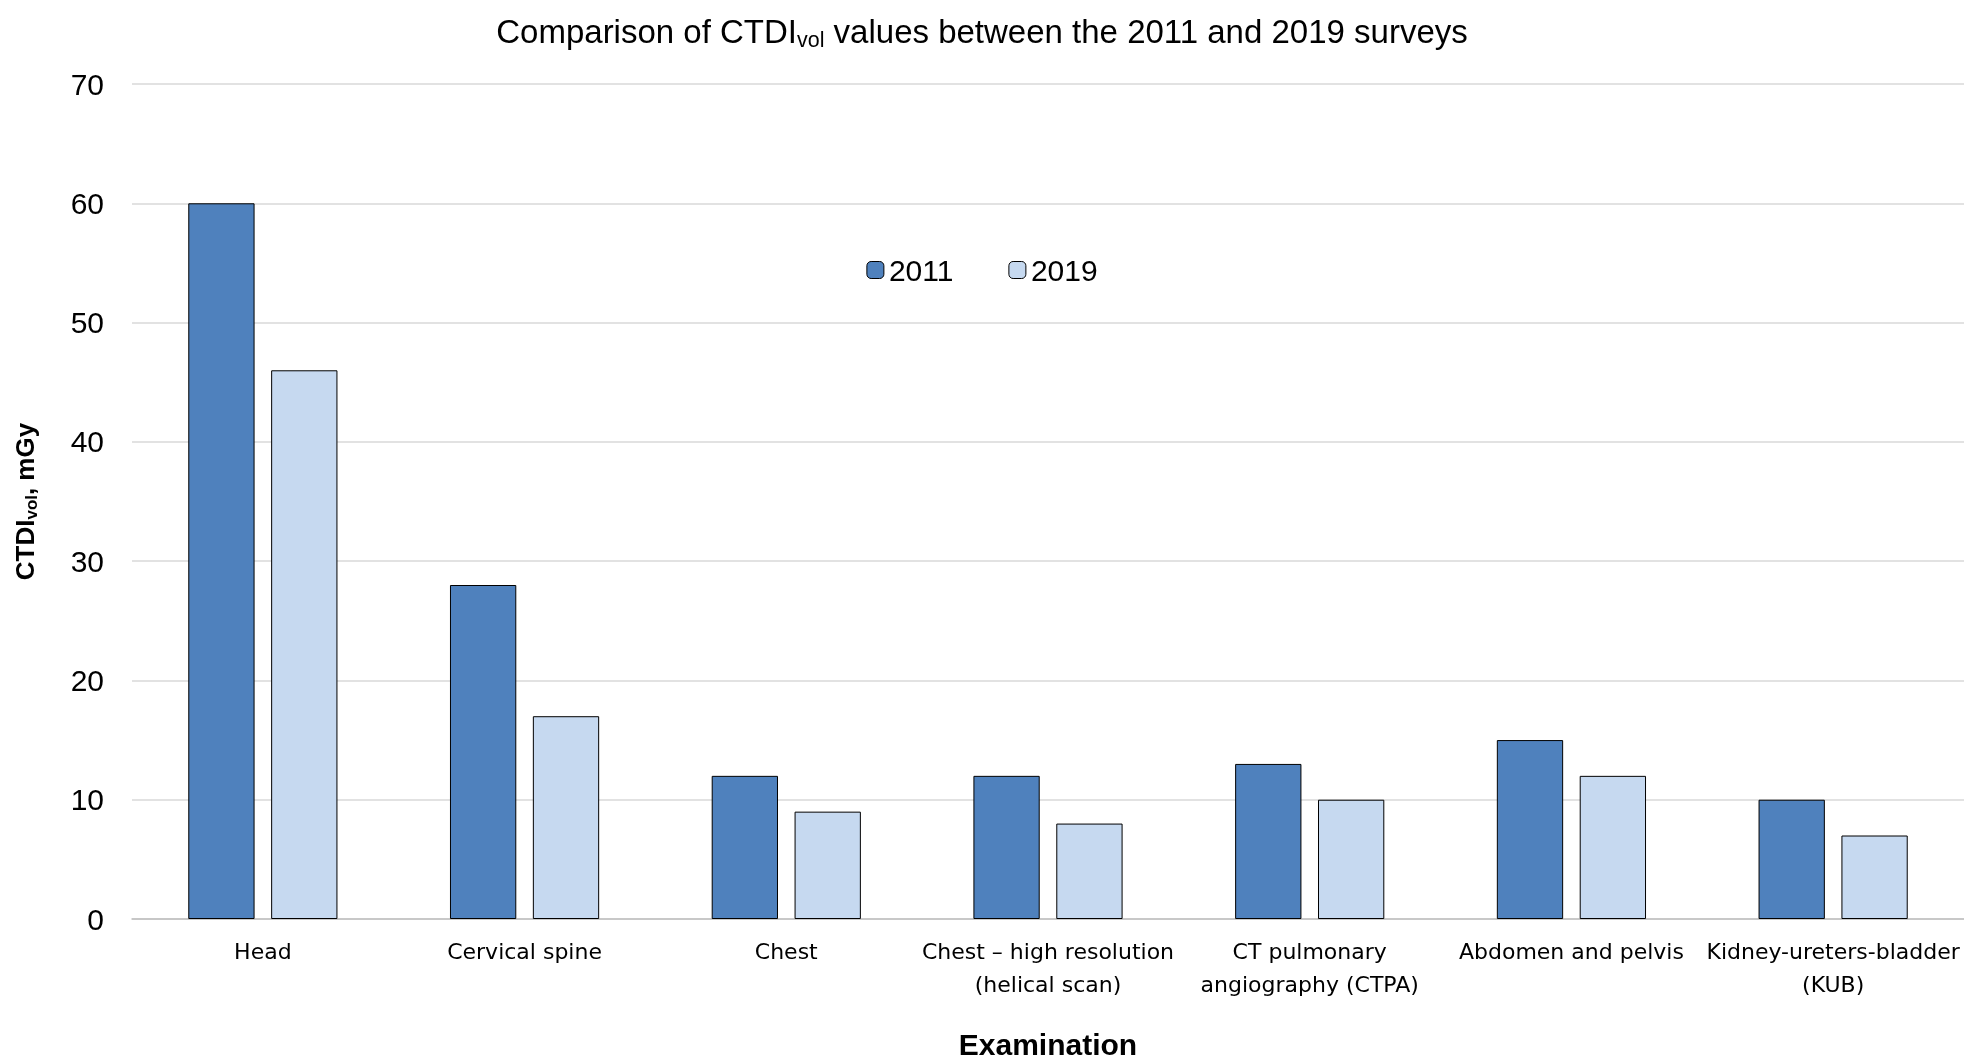  Describe the element at coordinates (1048, 1044) in the screenshot. I see `x-axis-title: Examination` at that location.